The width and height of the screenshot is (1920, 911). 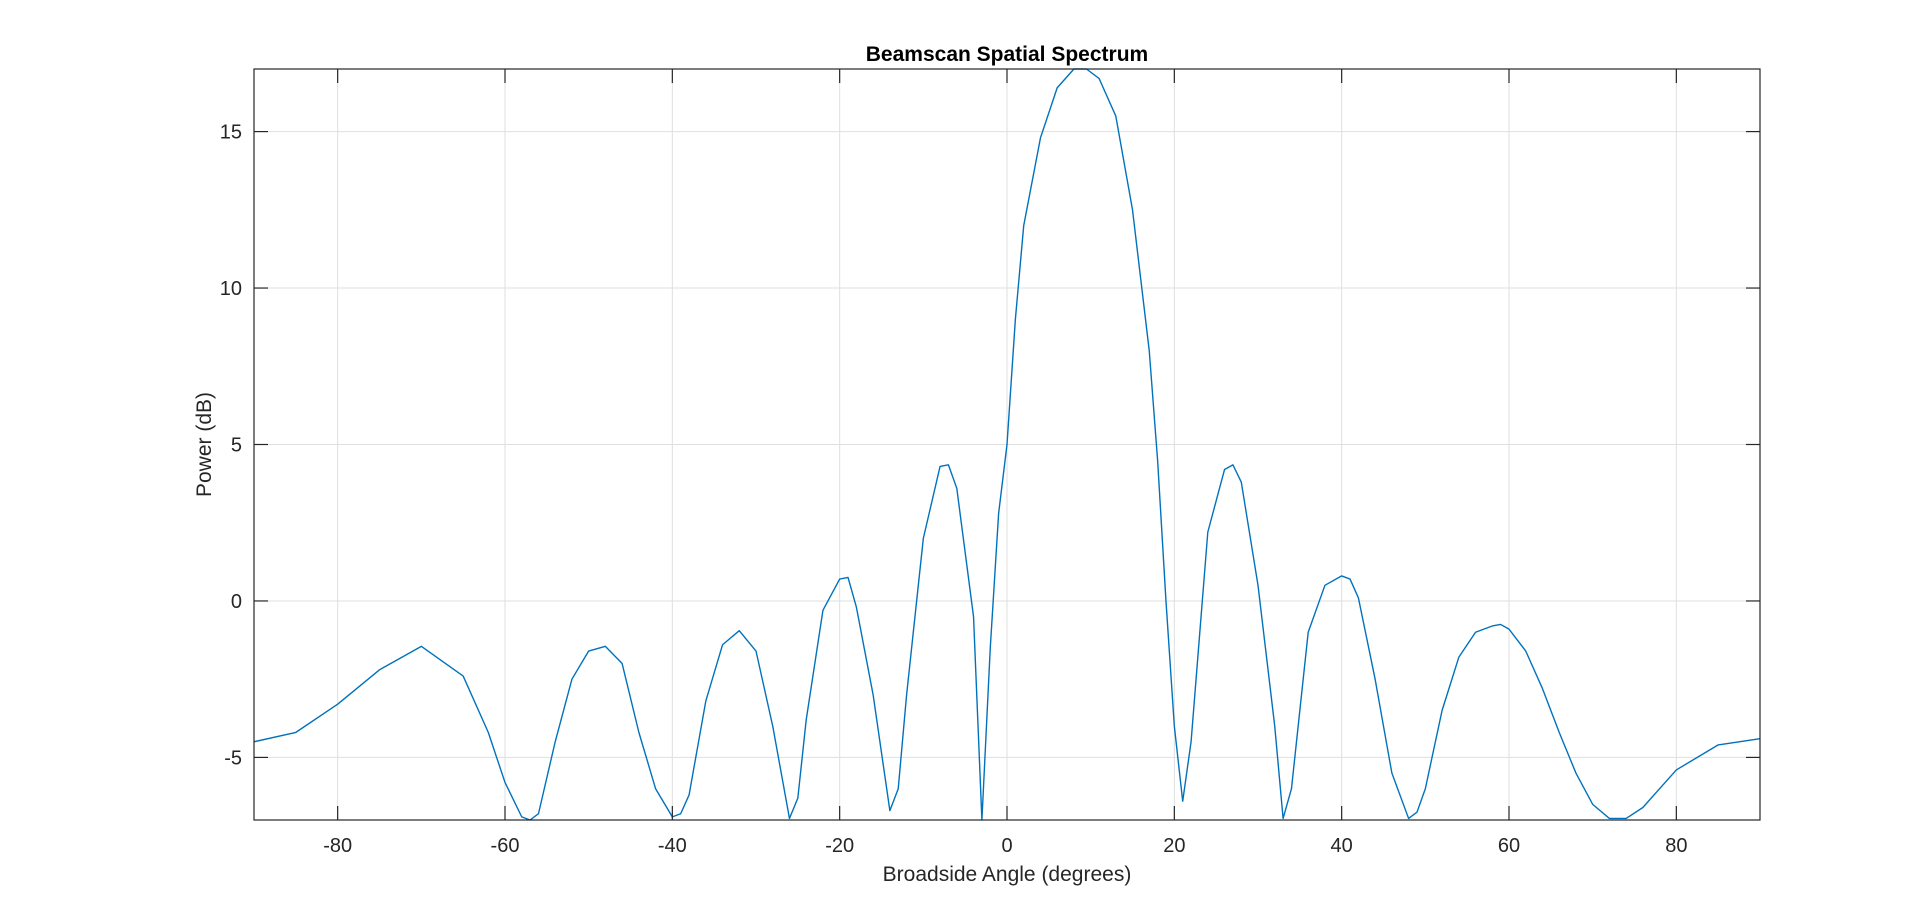 What do you see at coordinates (231, 289) in the screenshot?
I see `y-tick-label: 10` at bounding box center [231, 289].